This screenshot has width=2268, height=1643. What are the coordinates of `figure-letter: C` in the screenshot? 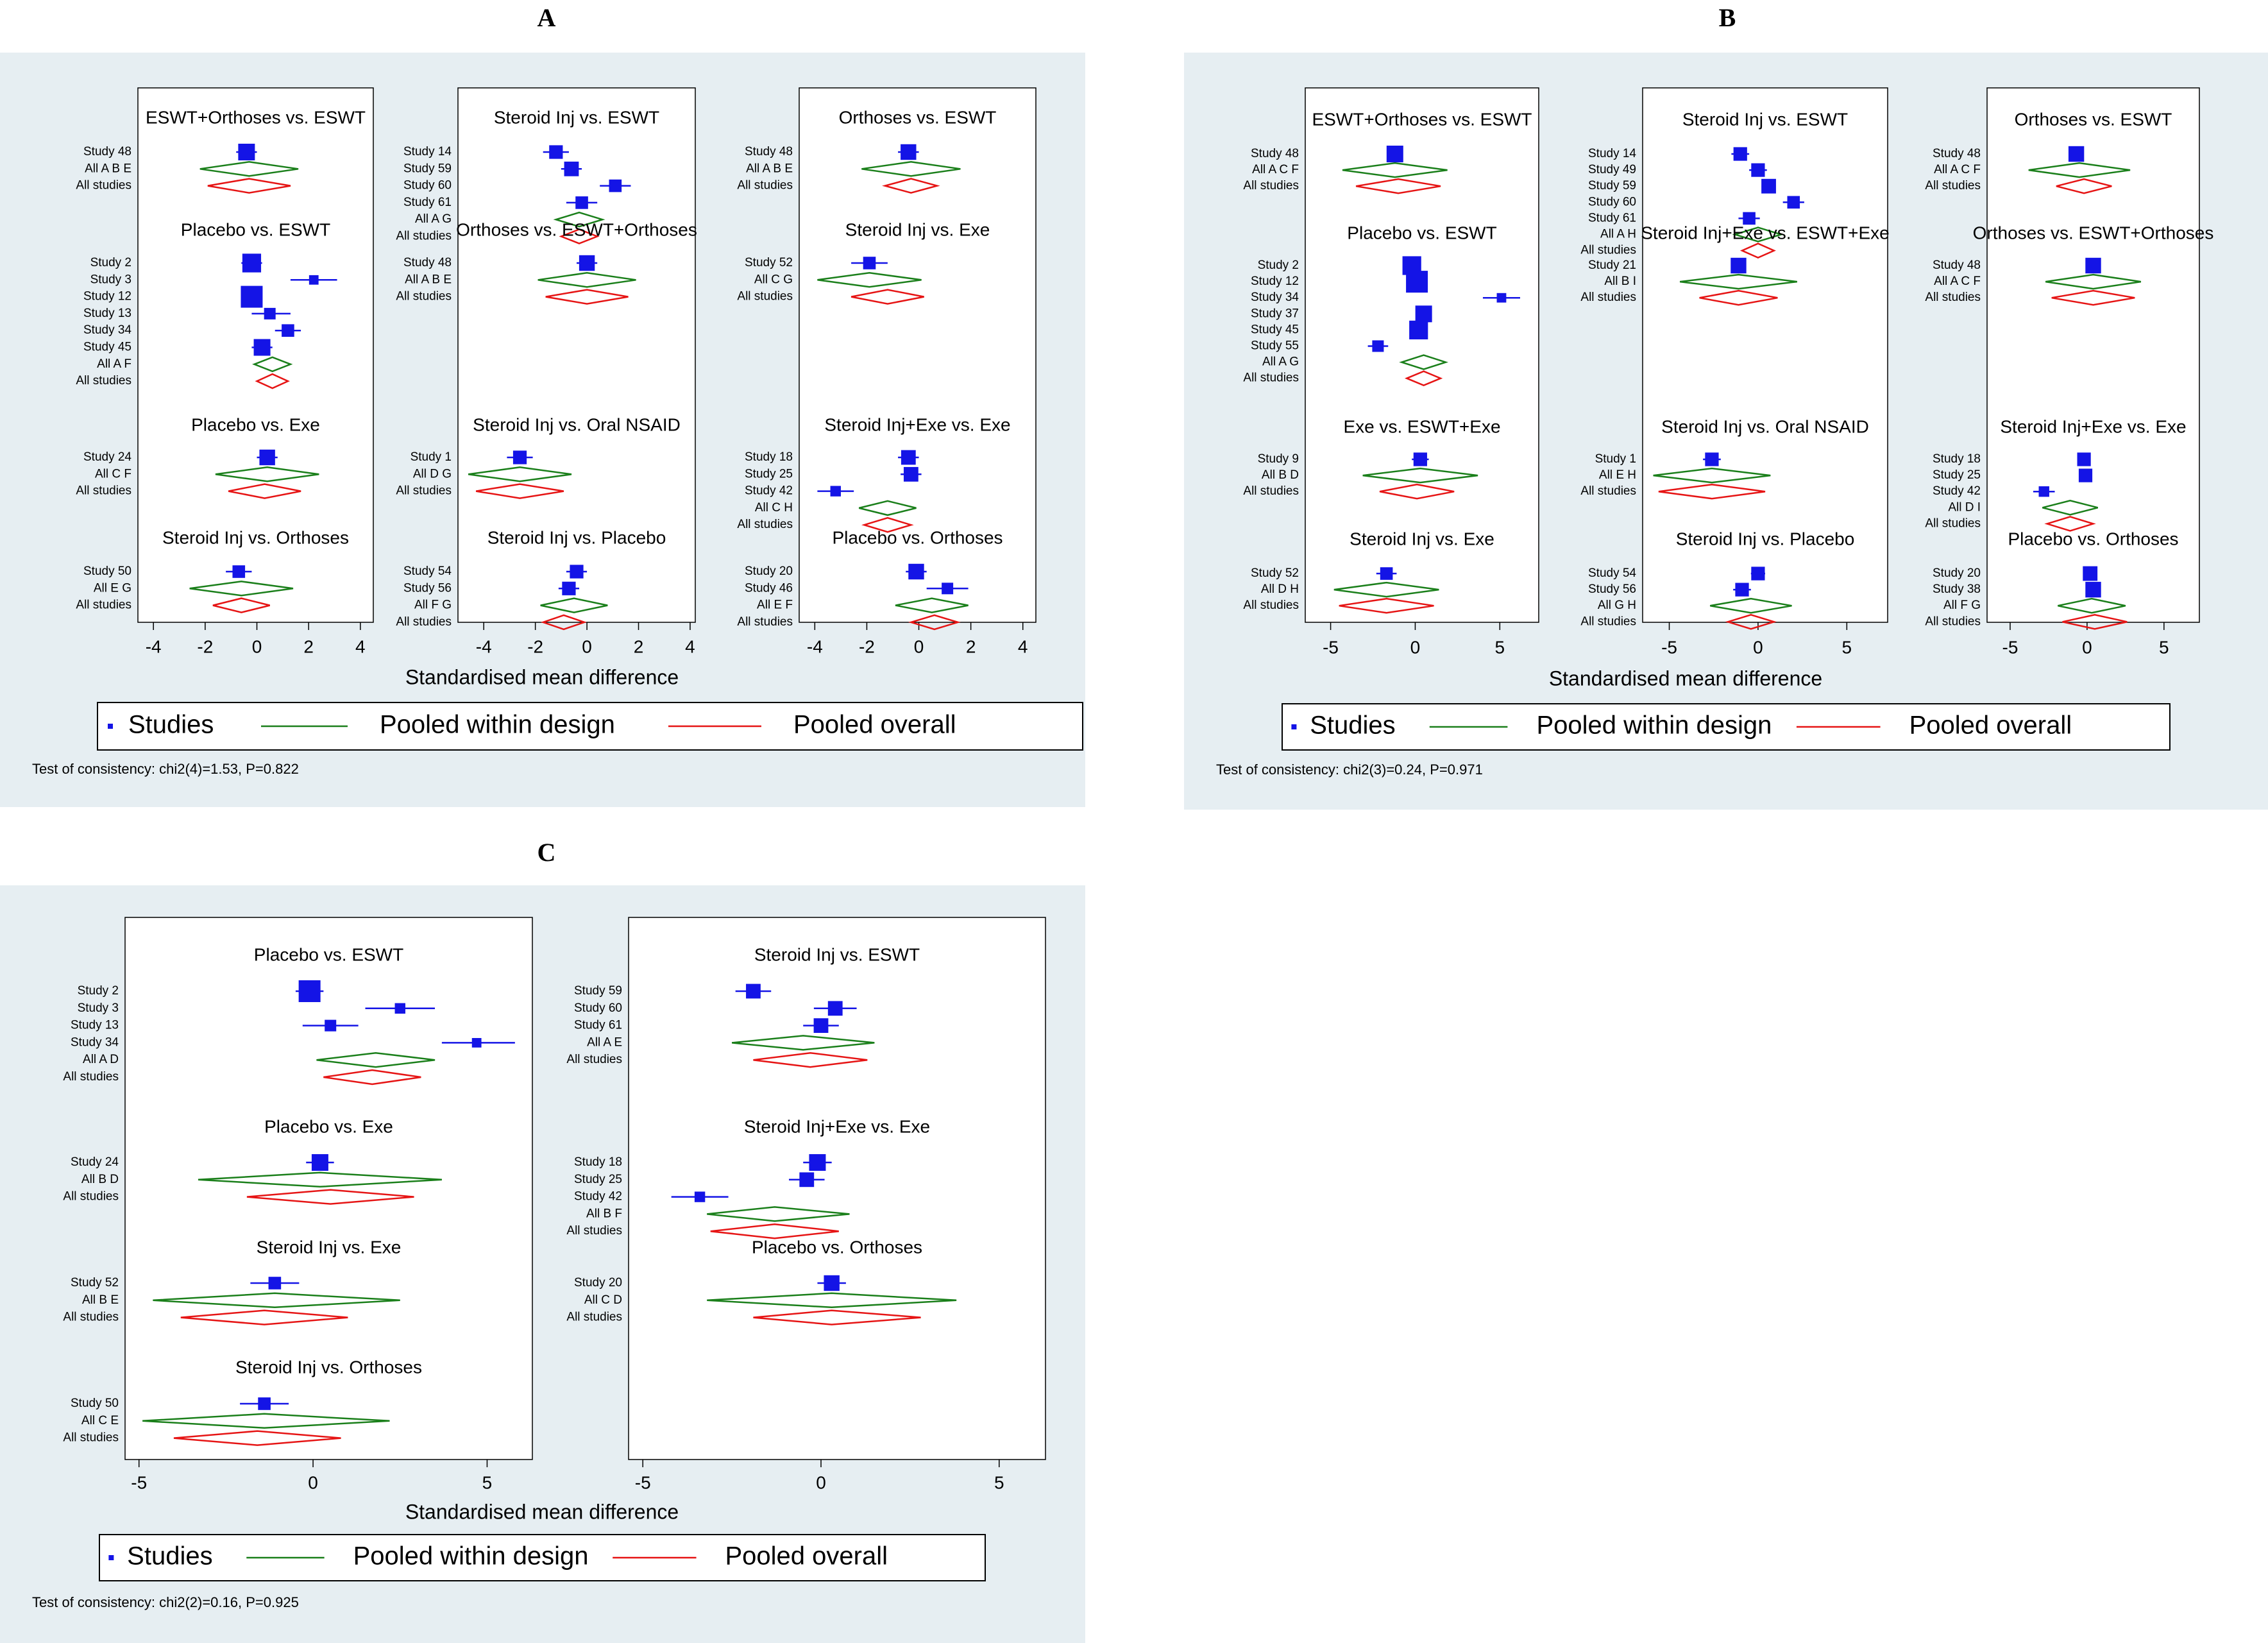 It's located at (546, 853).